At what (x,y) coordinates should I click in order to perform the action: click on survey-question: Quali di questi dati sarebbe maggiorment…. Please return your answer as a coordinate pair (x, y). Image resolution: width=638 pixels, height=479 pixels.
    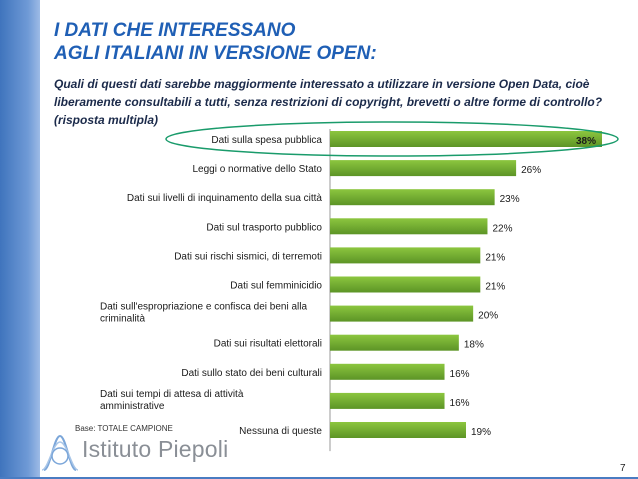
    Looking at the image, I should click on (328, 102).